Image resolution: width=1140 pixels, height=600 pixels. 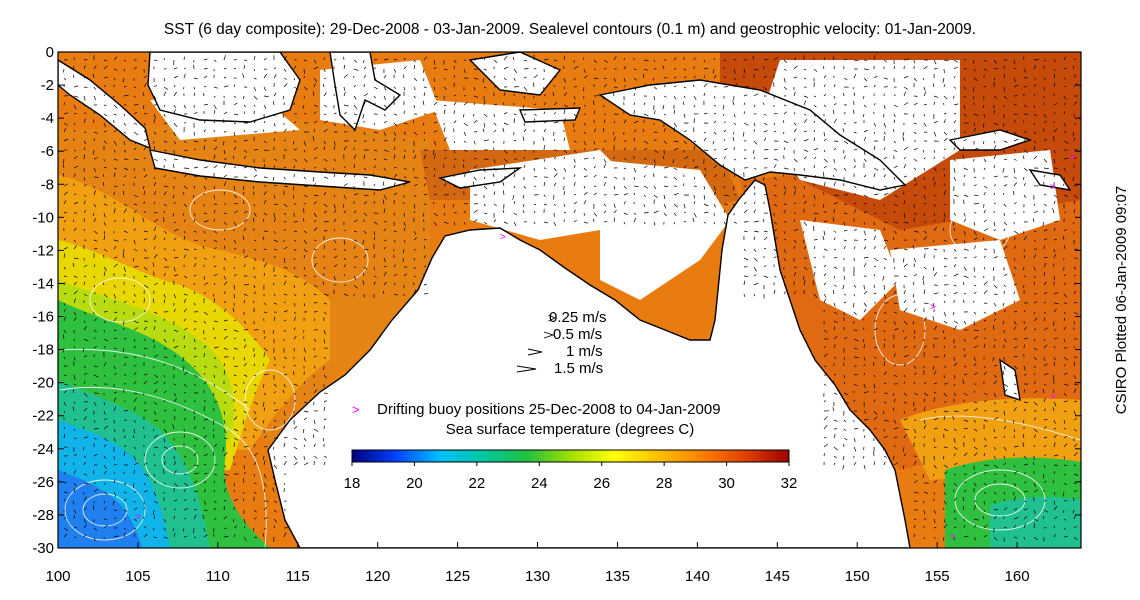 I want to click on x-tick-label: 140, so click(x=697, y=576).